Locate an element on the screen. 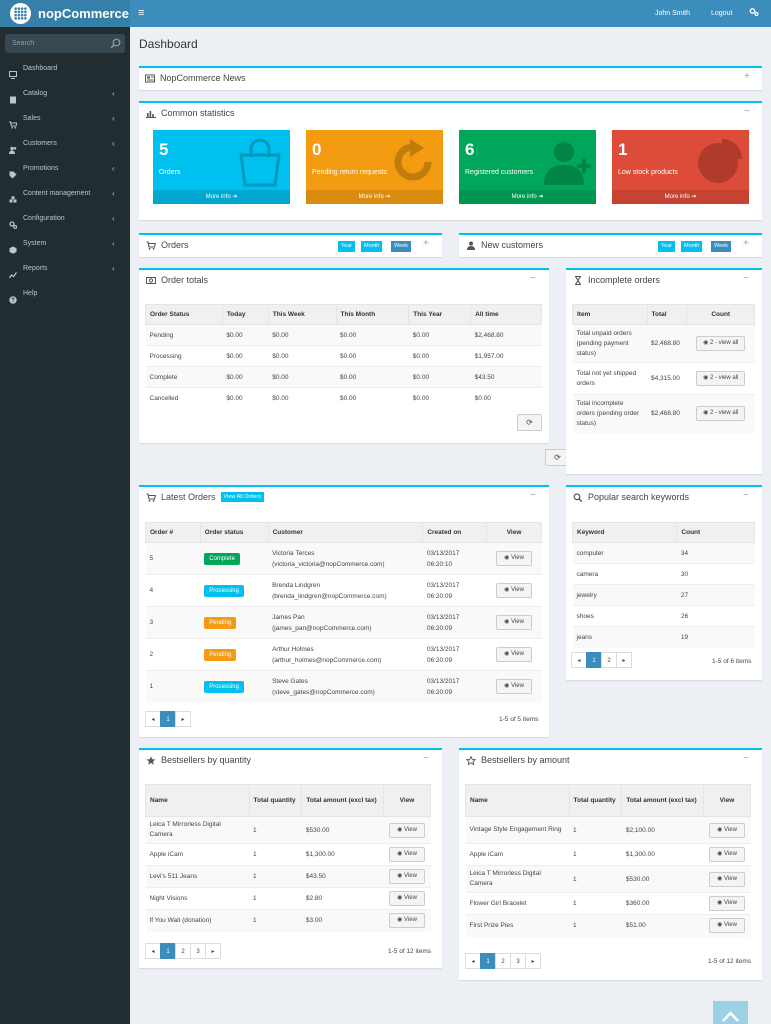 The height and width of the screenshot is (1024, 771). registered-customers-tile: 6 Registered customers More info ➔ is located at coordinates (527, 167).